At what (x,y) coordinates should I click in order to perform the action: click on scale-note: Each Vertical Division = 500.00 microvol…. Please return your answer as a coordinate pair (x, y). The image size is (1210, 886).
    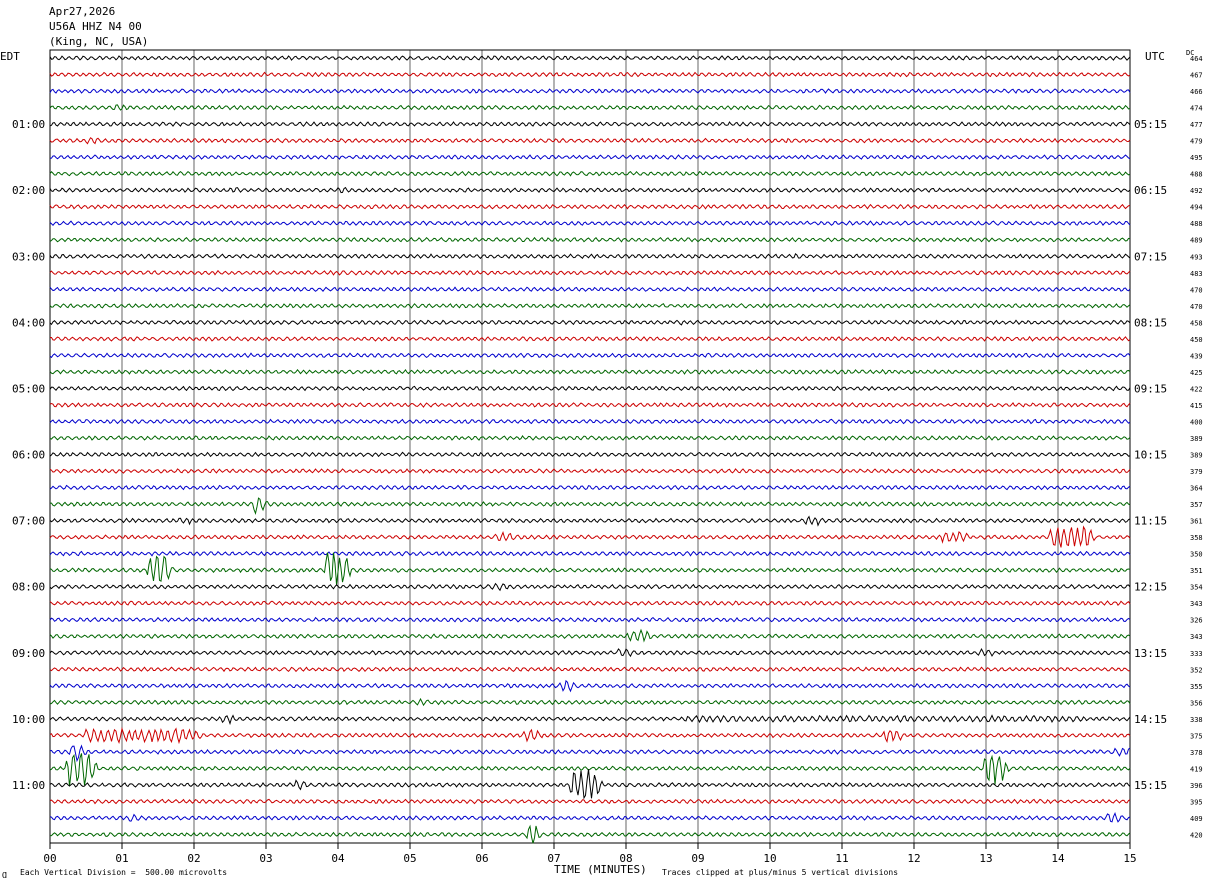
    Looking at the image, I should click on (124, 872).